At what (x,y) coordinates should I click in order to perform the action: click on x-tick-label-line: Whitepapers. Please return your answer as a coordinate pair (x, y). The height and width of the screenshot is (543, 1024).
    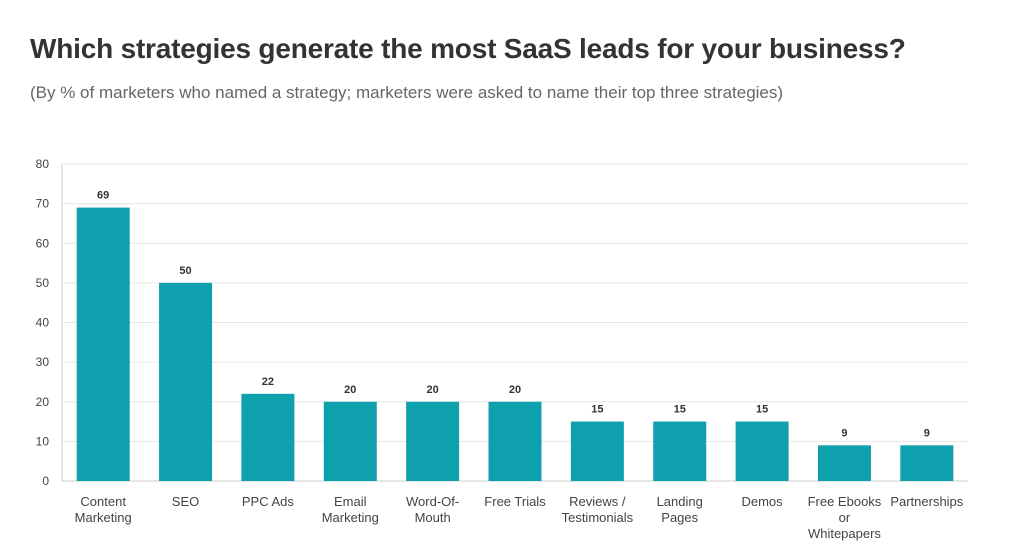
    Looking at the image, I should click on (844, 533).